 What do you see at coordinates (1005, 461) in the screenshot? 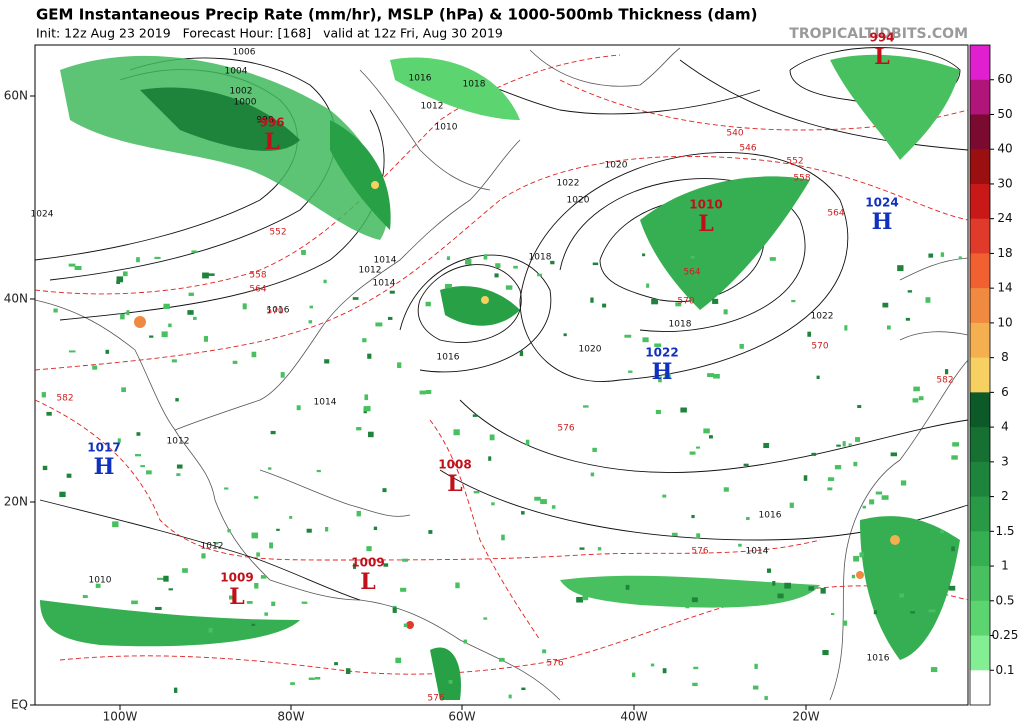
I see `colorbar-label: 3` at bounding box center [1005, 461].